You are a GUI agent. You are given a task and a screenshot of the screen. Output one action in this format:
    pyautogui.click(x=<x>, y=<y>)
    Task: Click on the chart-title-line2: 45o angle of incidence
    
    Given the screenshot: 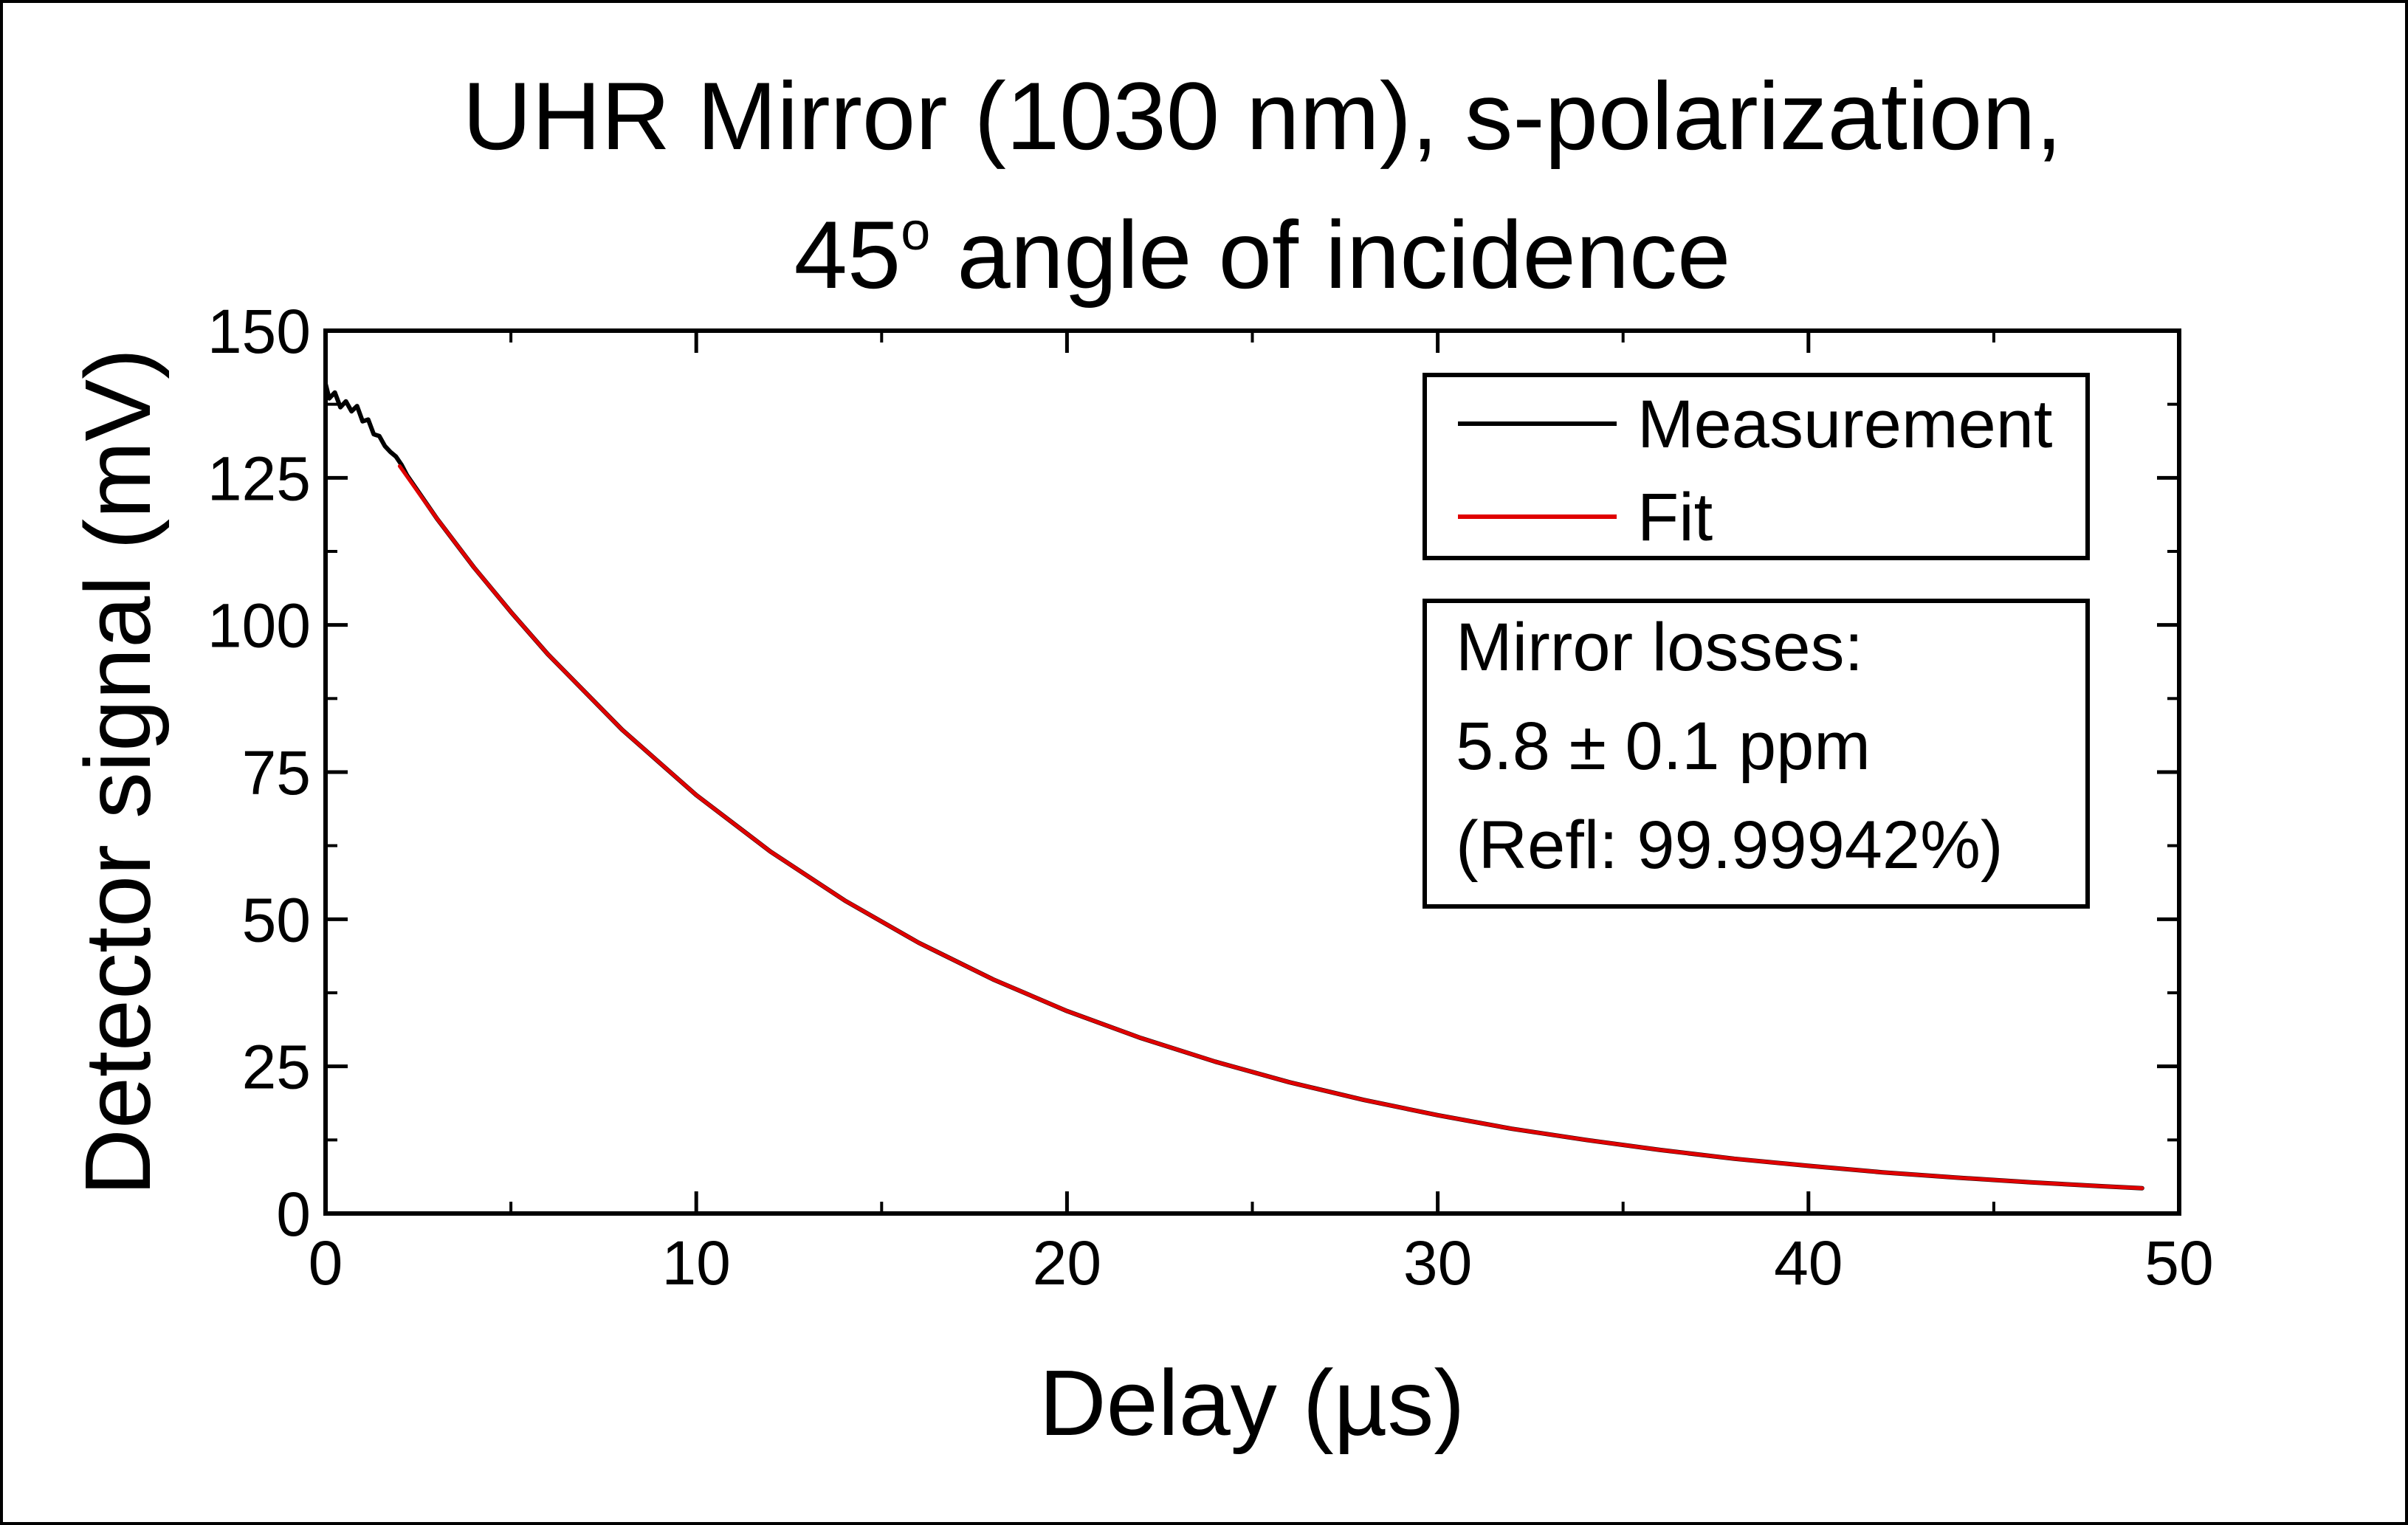 What is the action you would take?
    pyautogui.click(x=1262, y=255)
    